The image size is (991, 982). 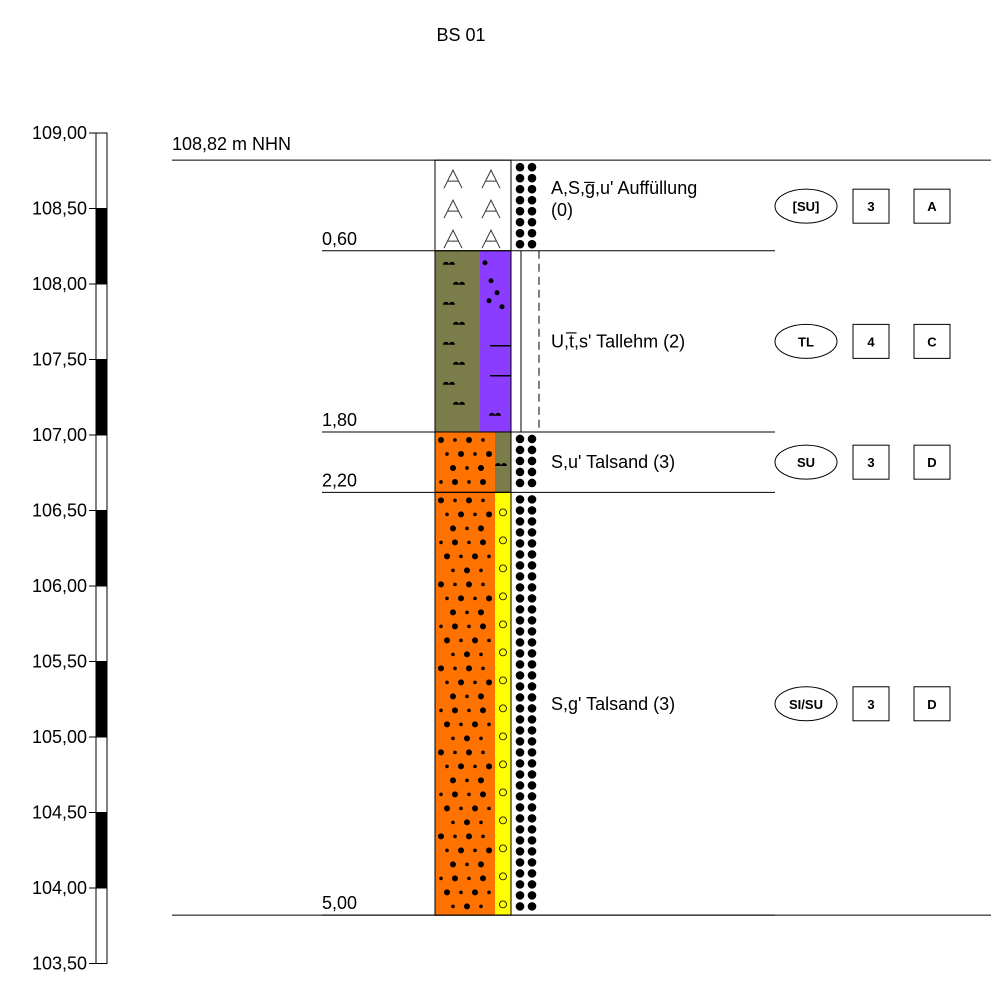 What do you see at coordinates (59, 888) in the screenshot?
I see `scale-tick-label: 104,00` at bounding box center [59, 888].